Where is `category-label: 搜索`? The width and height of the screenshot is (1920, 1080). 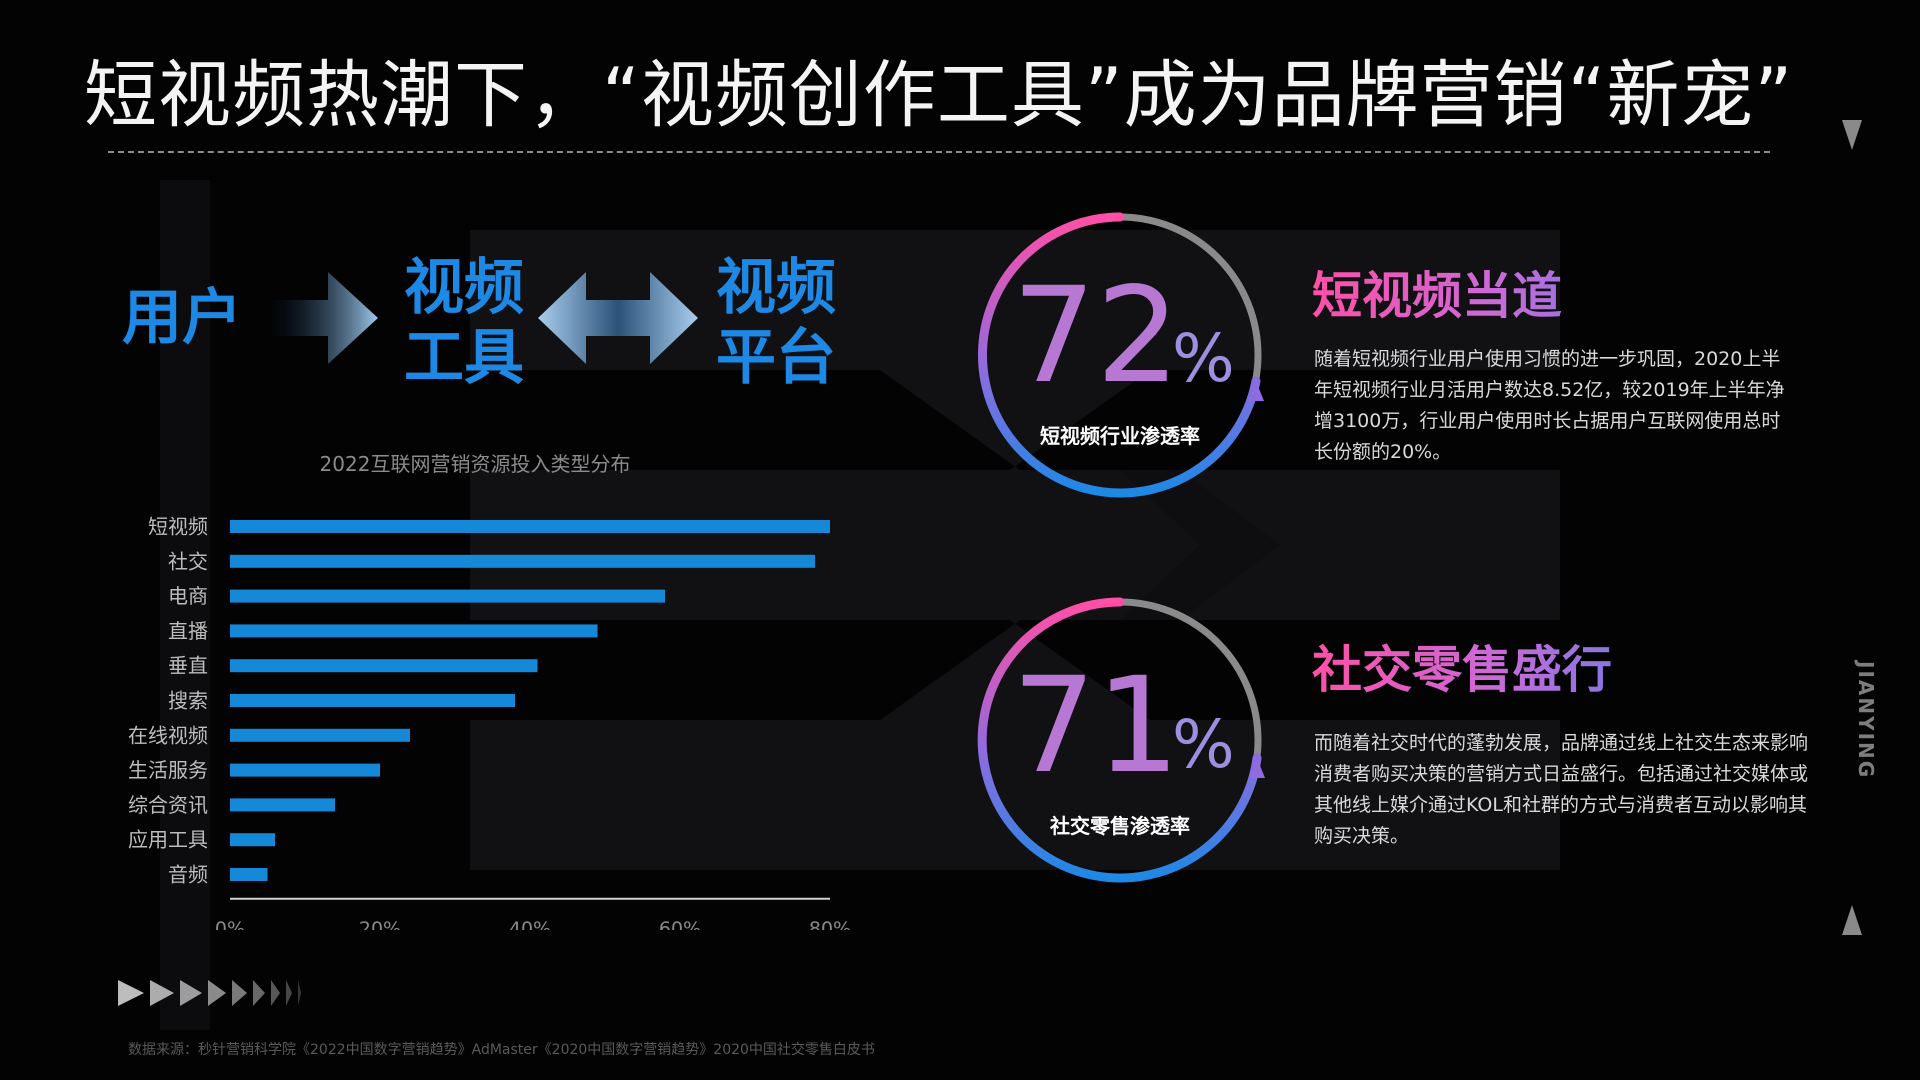
category-label: 搜索 is located at coordinates (188, 701).